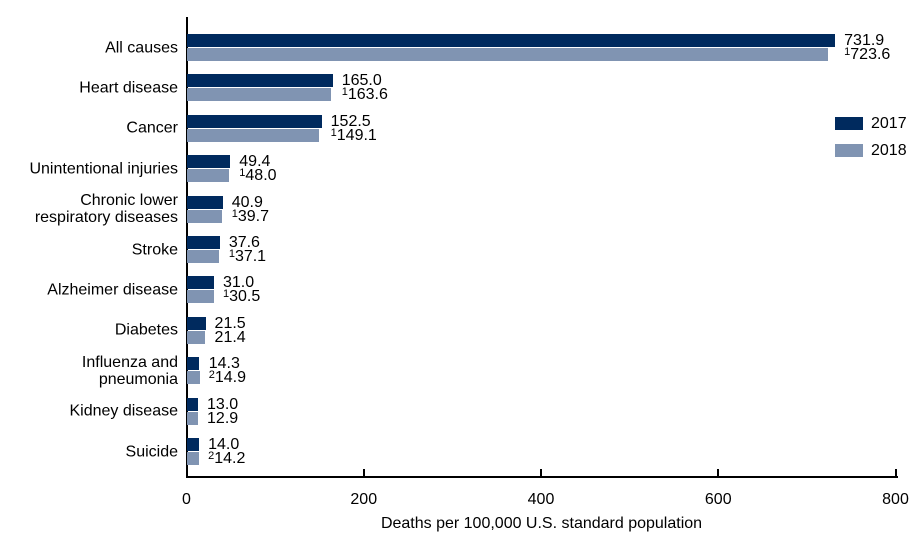 Image resolution: width=923 pixels, height=544 pixels. What do you see at coordinates (250, 216) in the screenshot?
I see `value-label: 139.7` at bounding box center [250, 216].